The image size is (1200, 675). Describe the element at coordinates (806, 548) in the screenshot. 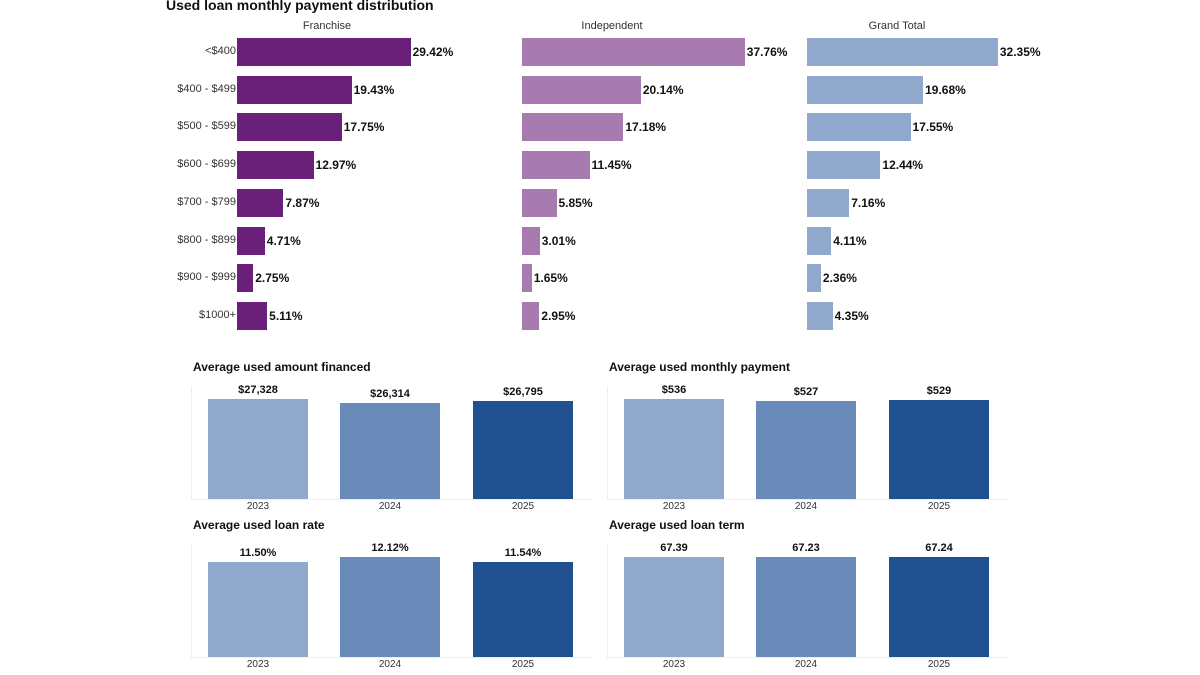

I see `data-label: 67.23` at that location.